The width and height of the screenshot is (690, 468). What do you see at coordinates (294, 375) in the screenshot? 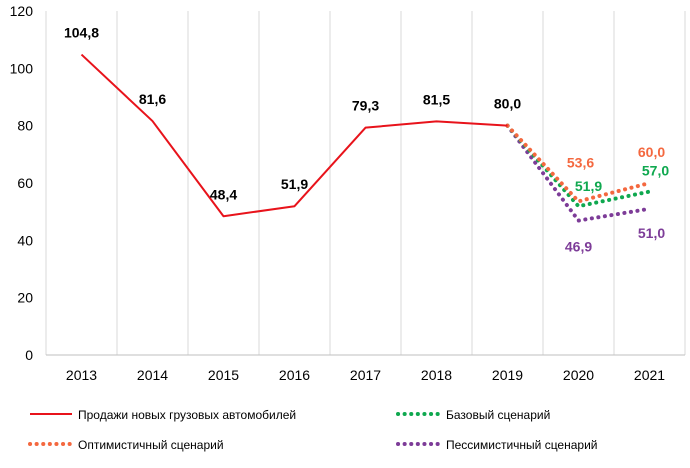
I see `x-tick-label: 2016` at bounding box center [294, 375].